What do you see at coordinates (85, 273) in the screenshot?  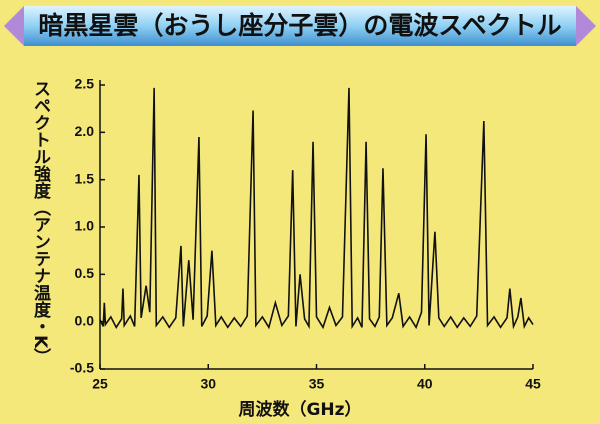 I see `y-tick-label: 0.5` at bounding box center [85, 273].